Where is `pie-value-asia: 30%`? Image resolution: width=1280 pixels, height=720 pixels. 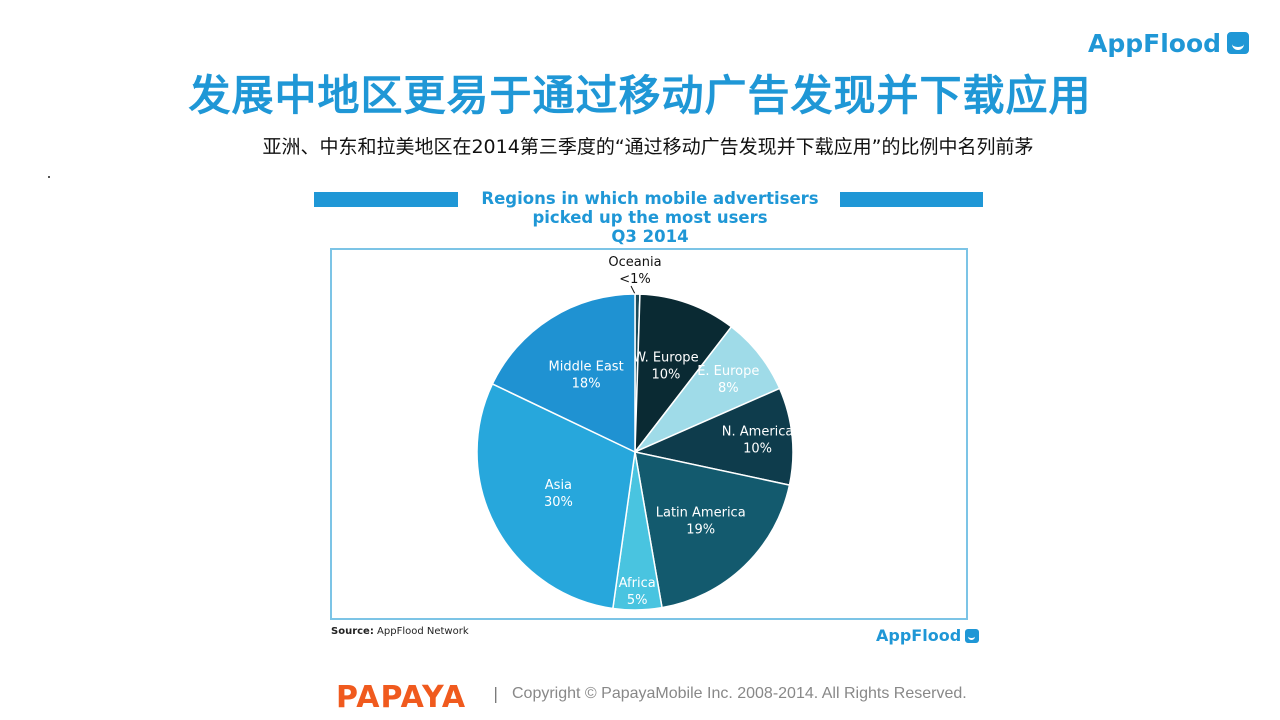 pie-value-asia: 30% is located at coordinates (558, 502).